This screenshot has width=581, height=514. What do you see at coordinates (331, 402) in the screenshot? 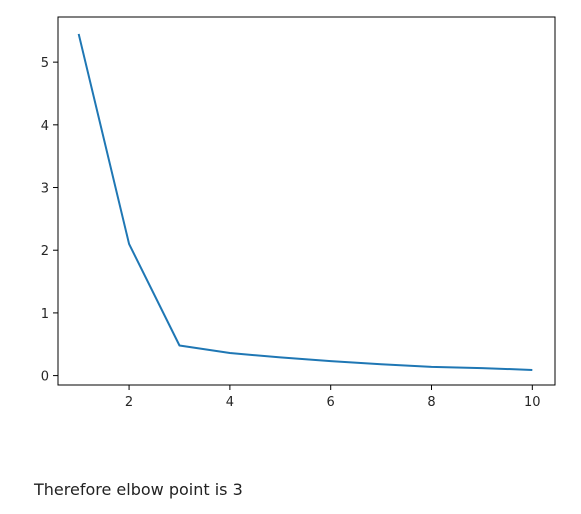
I see `x-tick-label: 6` at bounding box center [331, 402].